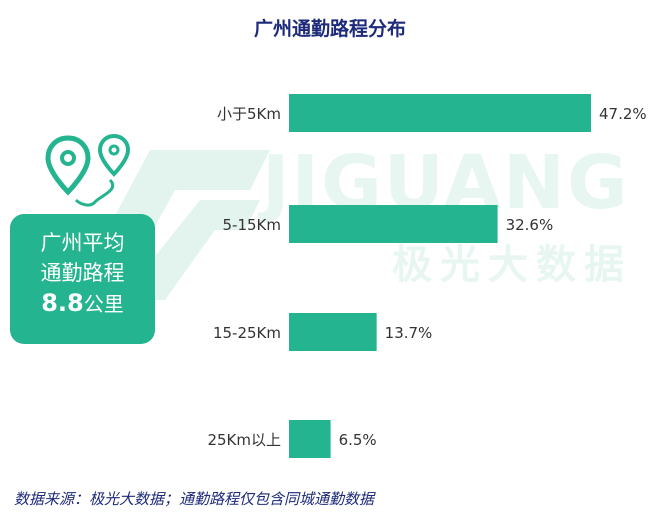  I want to click on source-footnote: 数据来源：极光大数据；通勤路程仅包含同城通勤数据, so click(194, 499).